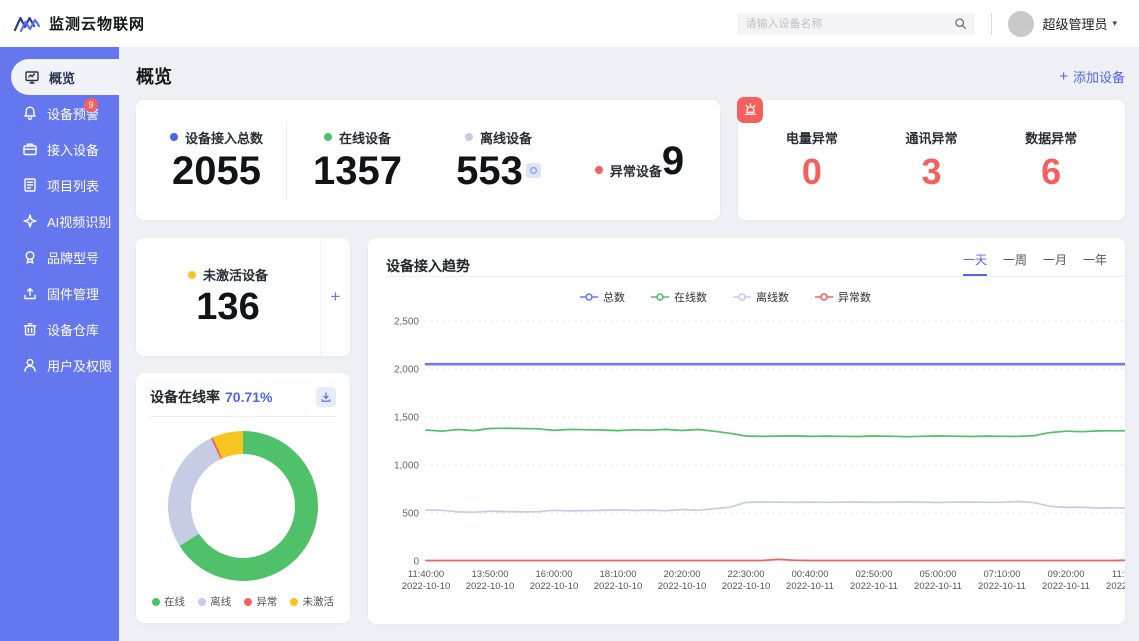 The width and height of the screenshot is (1139, 641). Describe the element at coordinates (428, 266) in the screenshot. I see `trend-title: 设备接入趋势` at that location.